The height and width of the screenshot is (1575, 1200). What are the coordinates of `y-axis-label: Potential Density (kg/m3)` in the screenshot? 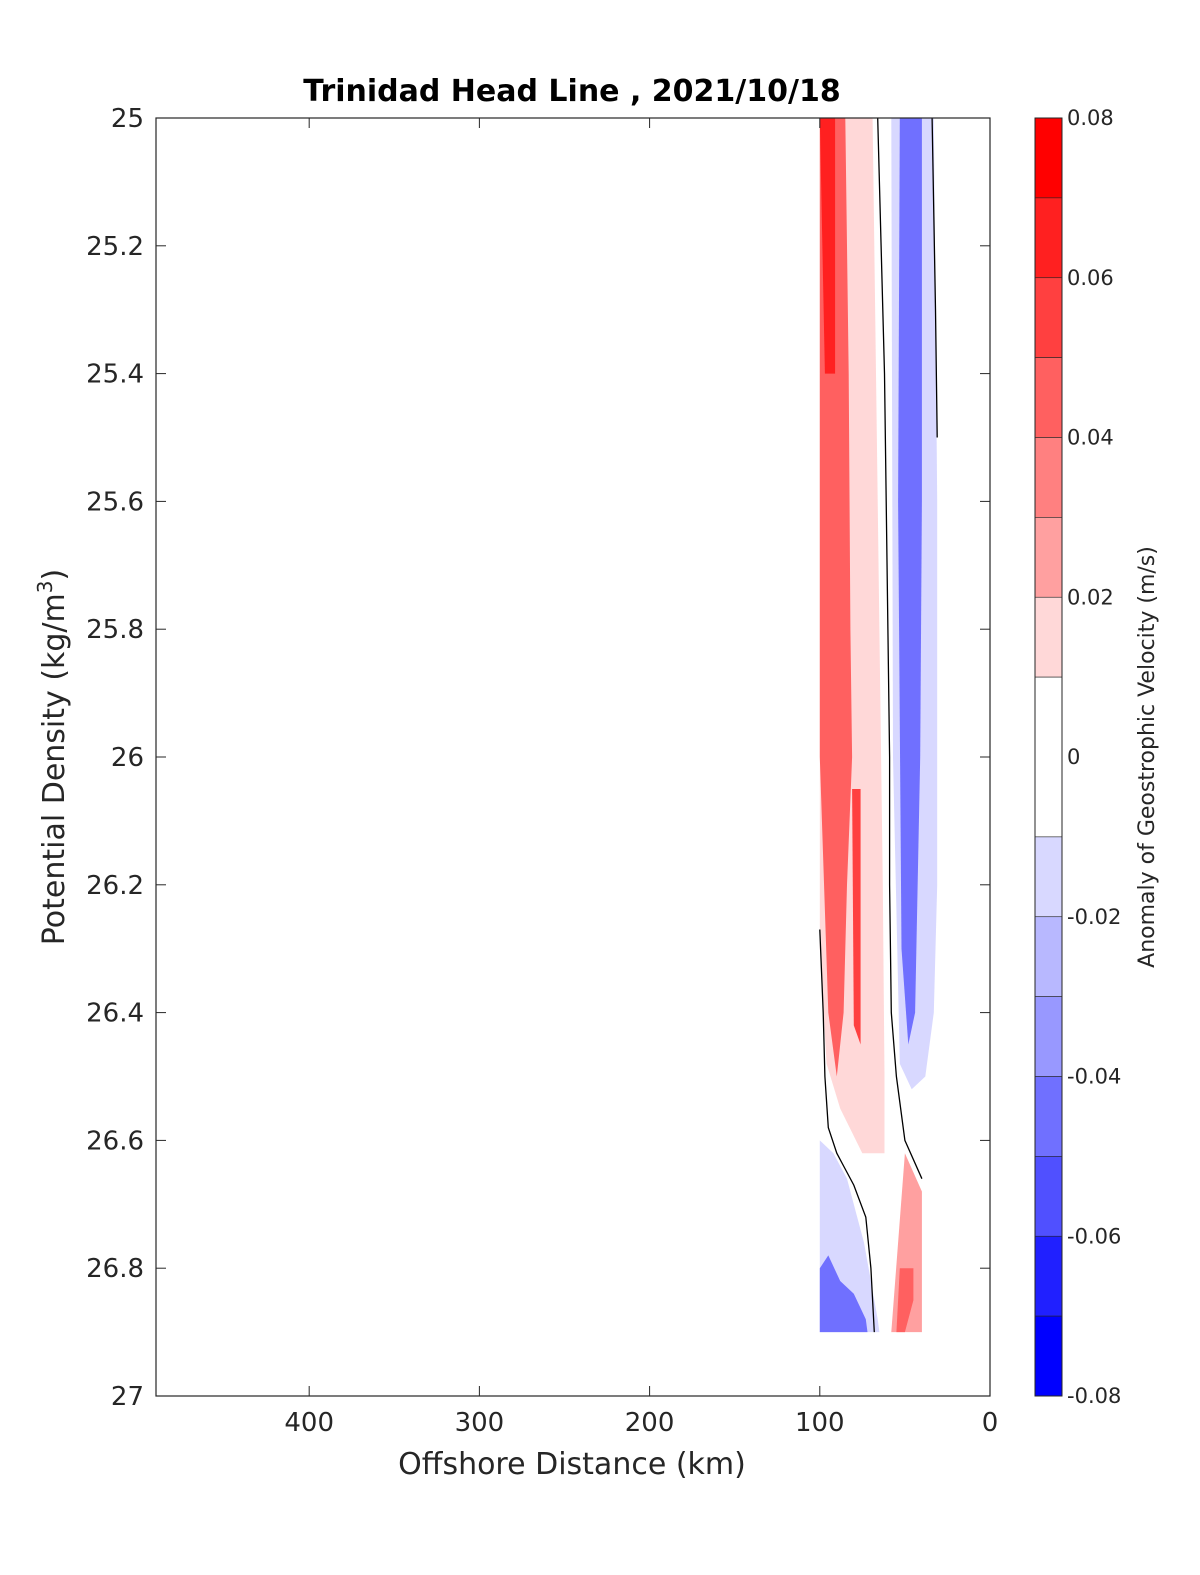 It's located at (52, 757).